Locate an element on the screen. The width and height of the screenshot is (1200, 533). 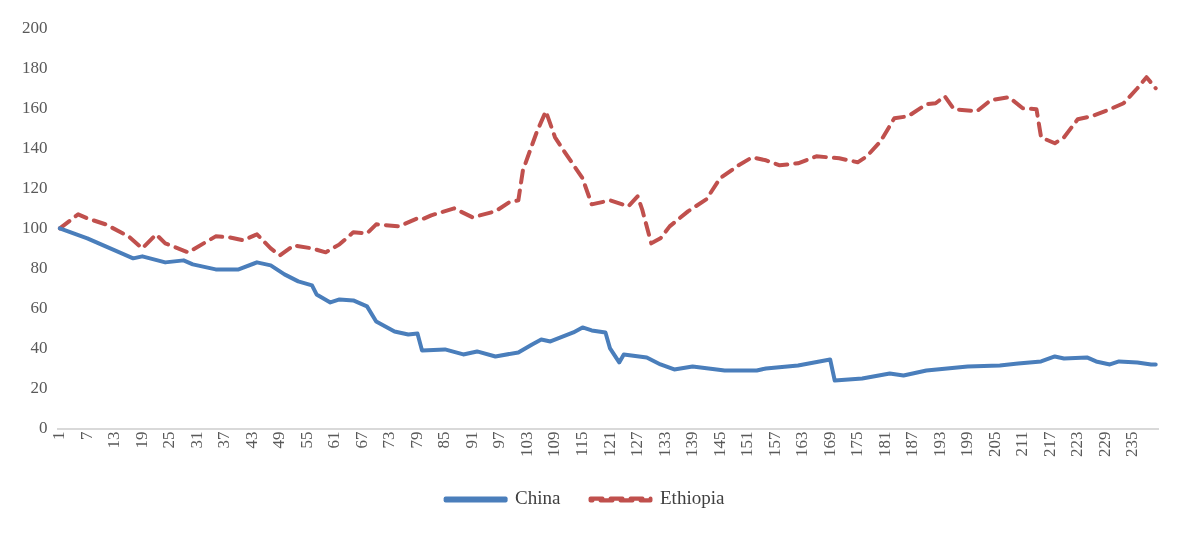
x-tick-label: 79 is located at coordinates (416, 440).